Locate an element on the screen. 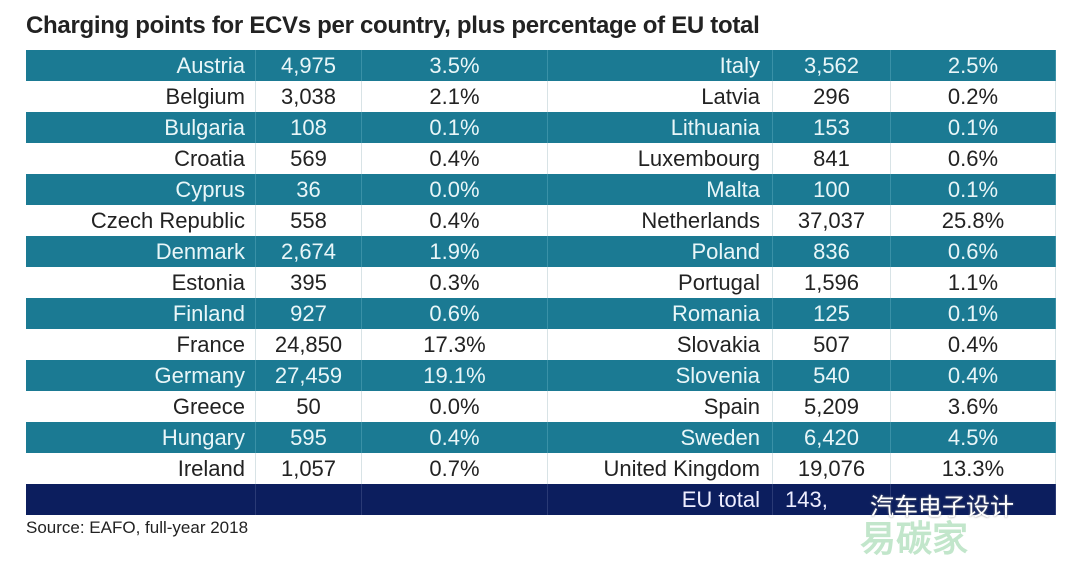 The height and width of the screenshot is (562, 1080). cell-points: 27,459 is located at coordinates (308, 375).